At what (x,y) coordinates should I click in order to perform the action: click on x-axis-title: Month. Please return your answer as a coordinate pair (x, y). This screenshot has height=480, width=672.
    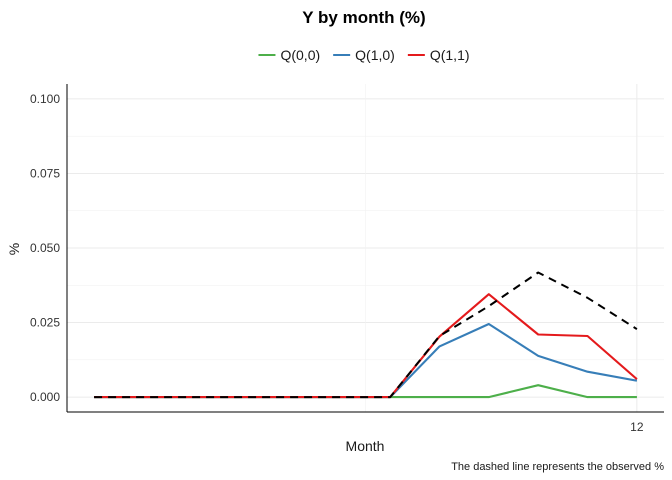
    Looking at the image, I should click on (365, 446).